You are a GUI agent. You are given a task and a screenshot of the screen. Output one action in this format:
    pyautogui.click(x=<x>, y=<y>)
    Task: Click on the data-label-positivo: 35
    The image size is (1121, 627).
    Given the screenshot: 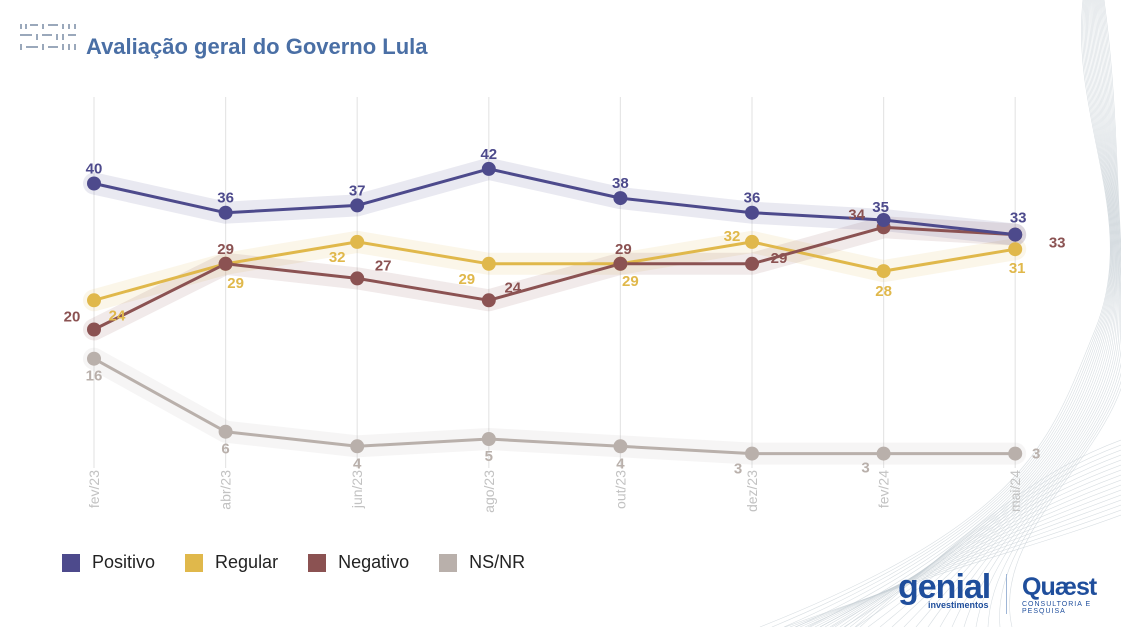 What is the action you would take?
    pyautogui.click(x=880, y=207)
    